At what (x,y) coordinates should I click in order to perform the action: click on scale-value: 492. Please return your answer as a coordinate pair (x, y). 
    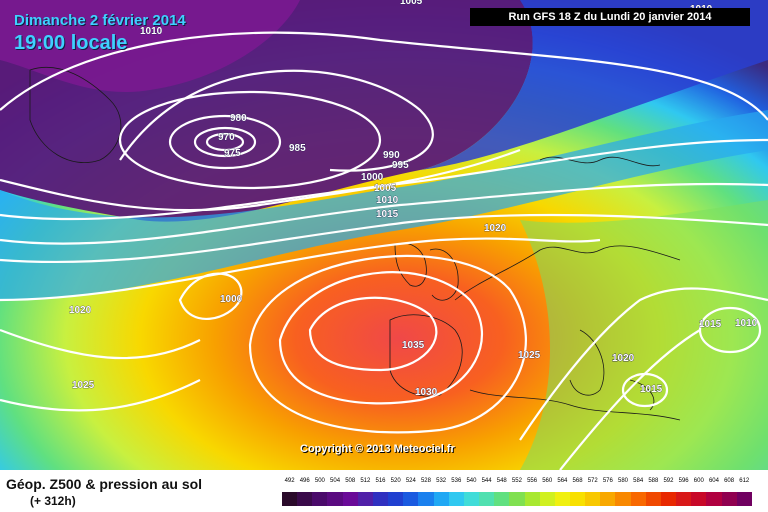
    Looking at the image, I should click on (289, 481).